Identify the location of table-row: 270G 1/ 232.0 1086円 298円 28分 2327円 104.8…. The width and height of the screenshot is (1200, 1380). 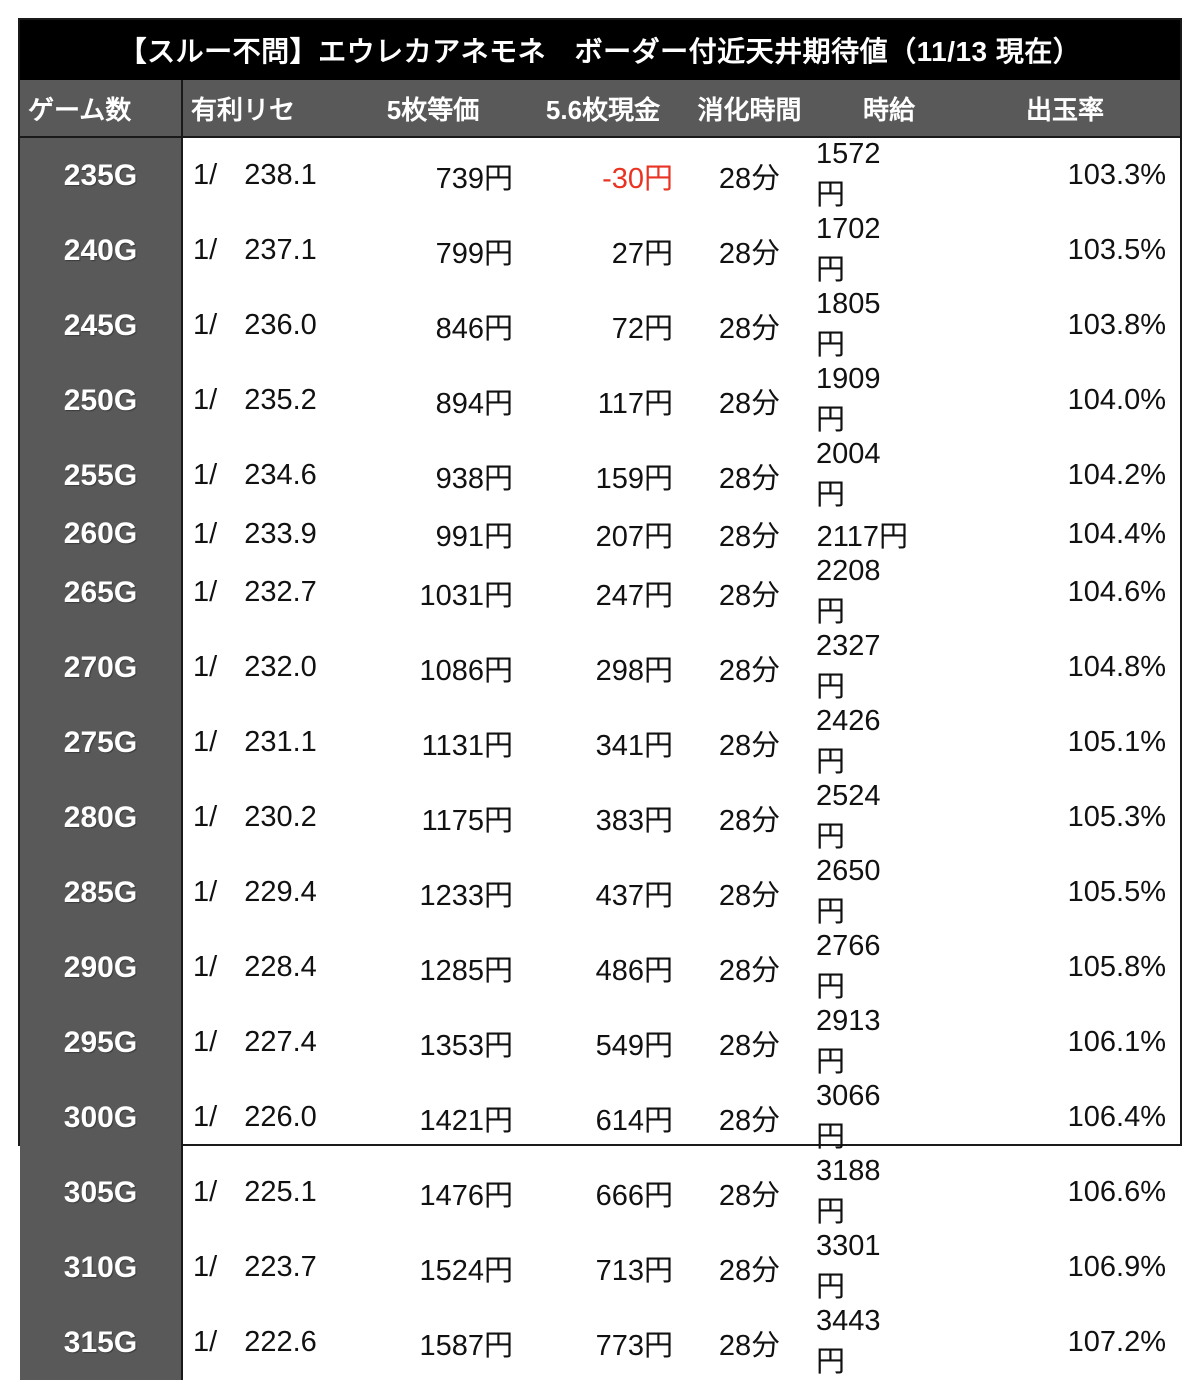
(600, 667).